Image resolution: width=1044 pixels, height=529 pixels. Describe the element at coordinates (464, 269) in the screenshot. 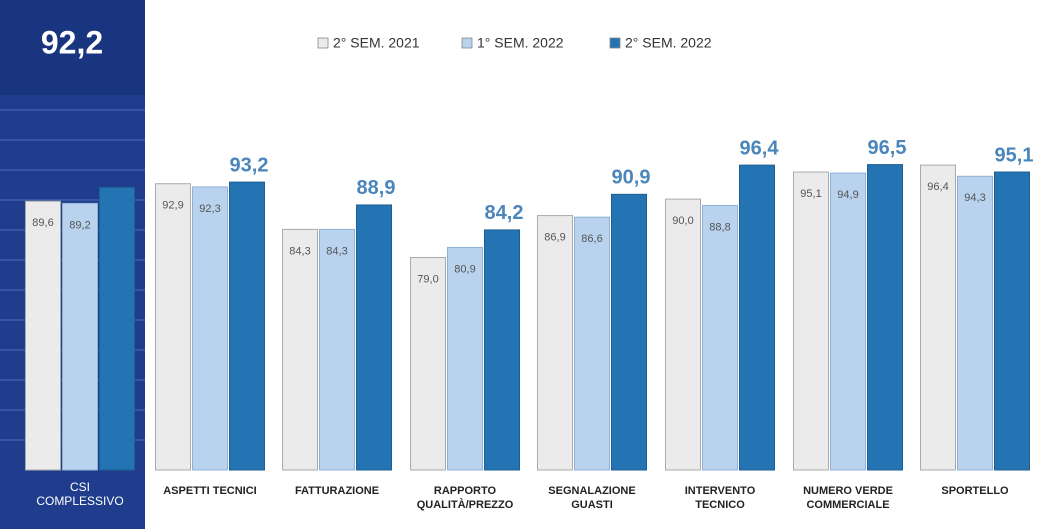

I see `value-label: 80,9` at that location.